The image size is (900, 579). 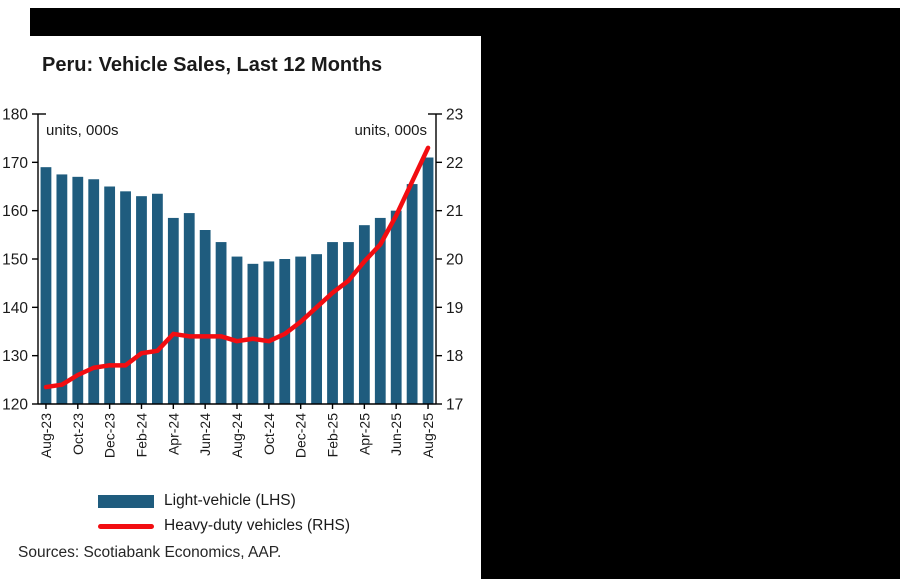 I want to click on y-axis-label-left: 170, so click(x=15, y=163).